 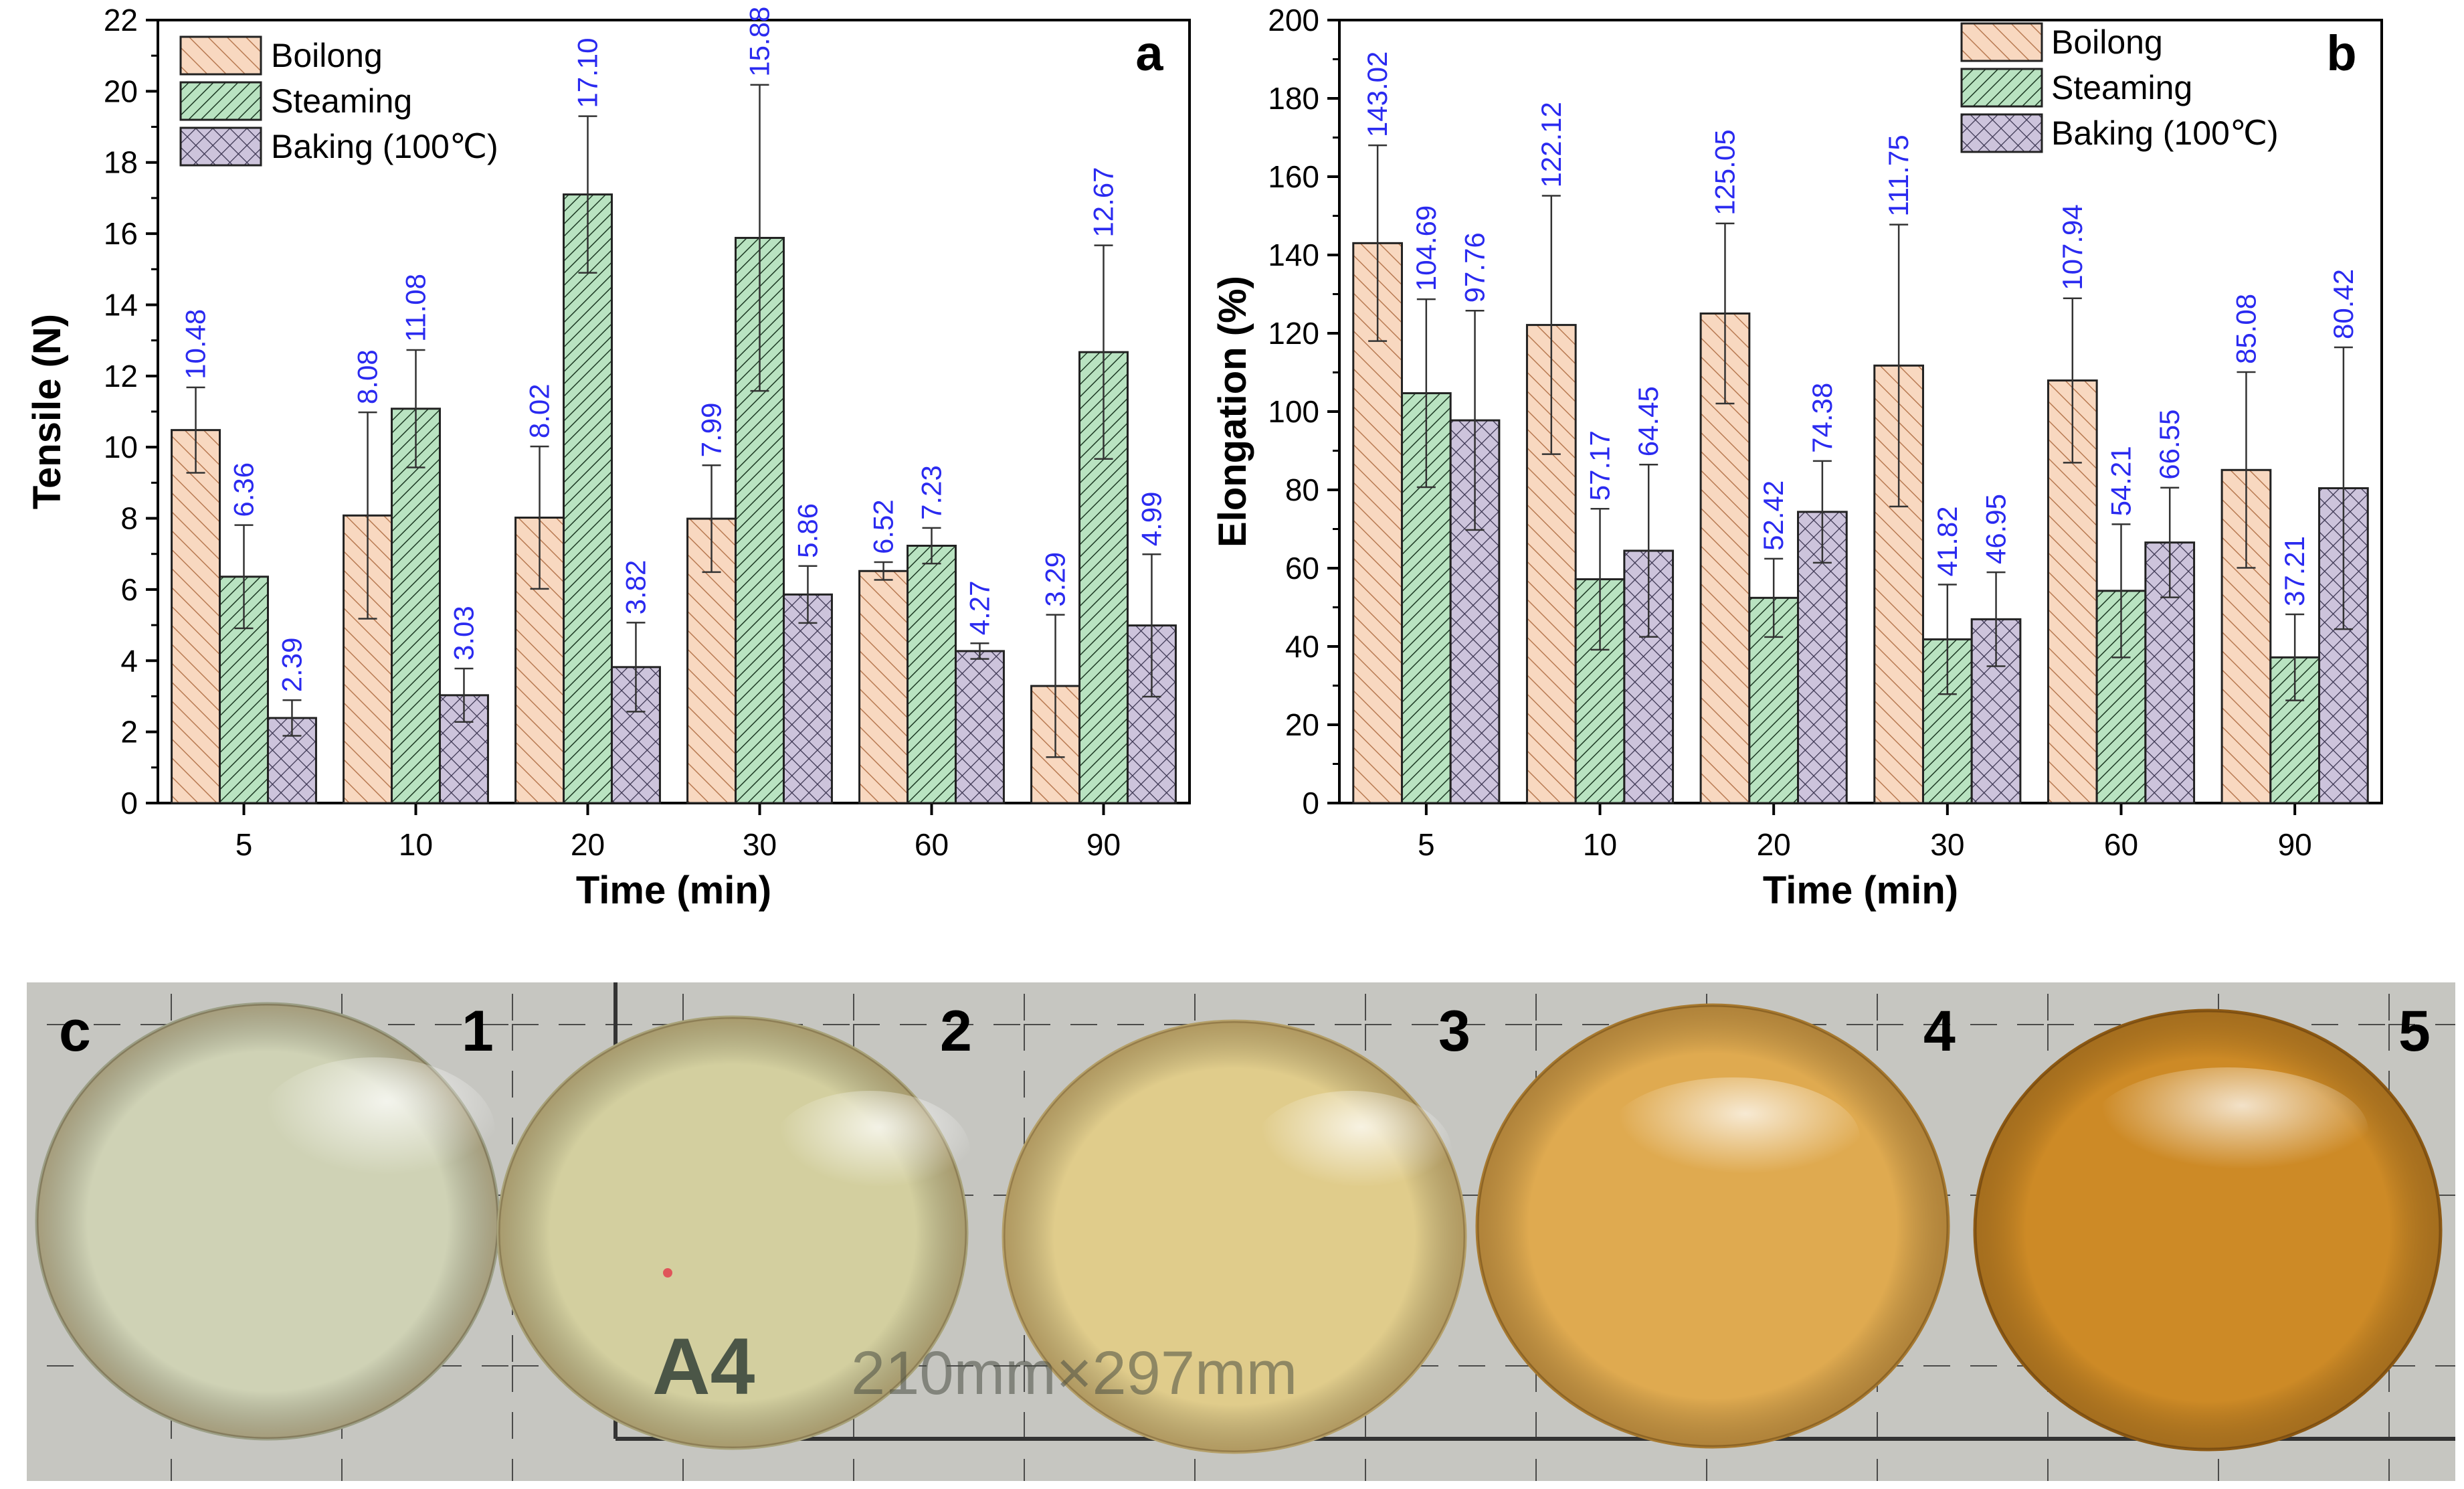 What do you see at coordinates (588, 844) in the screenshot?
I see `tensile-x-tick-label: 20` at bounding box center [588, 844].